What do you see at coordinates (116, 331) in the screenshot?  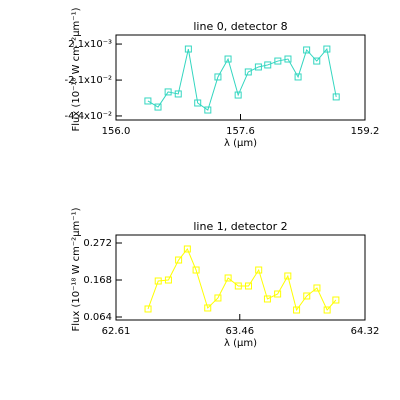 I see `x-tick-label: 62.61` at bounding box center [116, 331].